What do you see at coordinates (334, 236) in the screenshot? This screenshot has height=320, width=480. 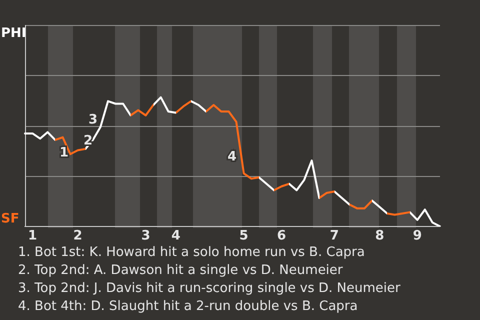 I see `x-tick-label: 7` at bounding box center [334, 236].